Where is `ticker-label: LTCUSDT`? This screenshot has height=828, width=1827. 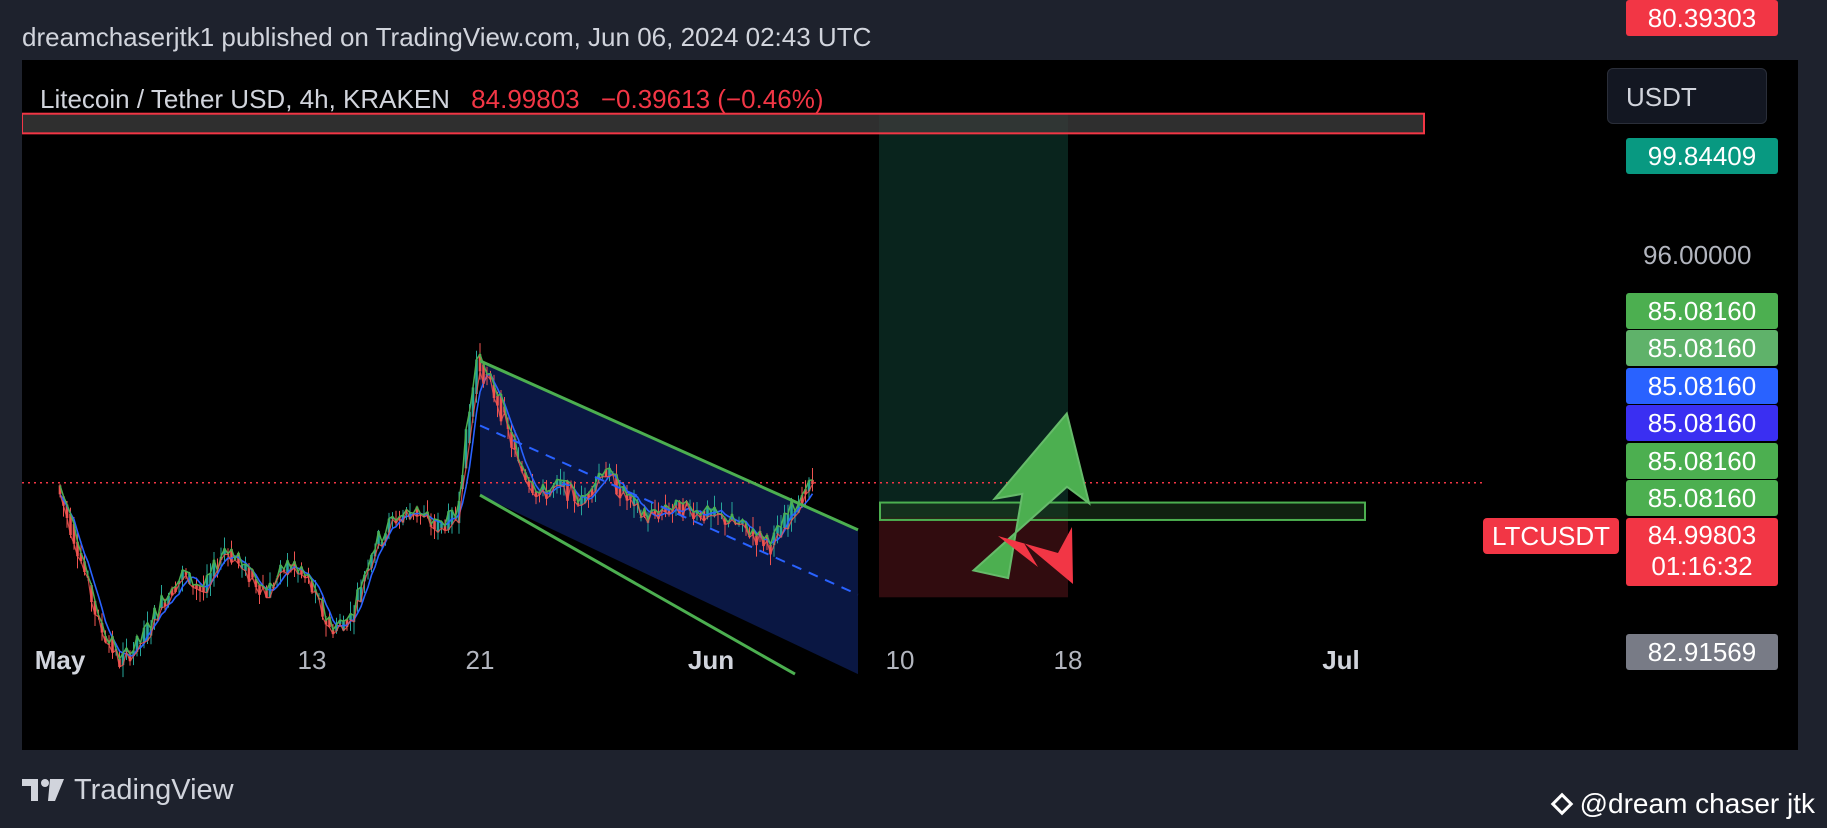
ticker-label: LTCUSDT is located at coordinates (1551, 536).